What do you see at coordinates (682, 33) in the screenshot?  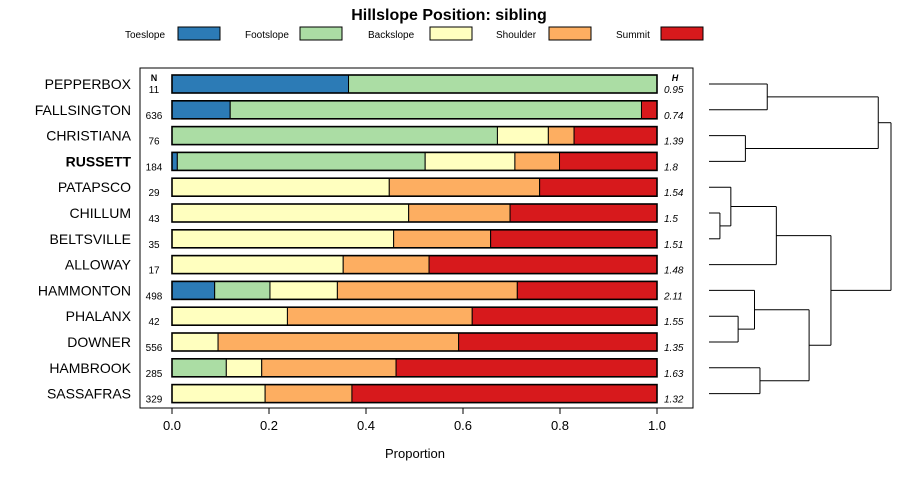 I see `legend-swatch-summit` at bounding box center [682, 33].